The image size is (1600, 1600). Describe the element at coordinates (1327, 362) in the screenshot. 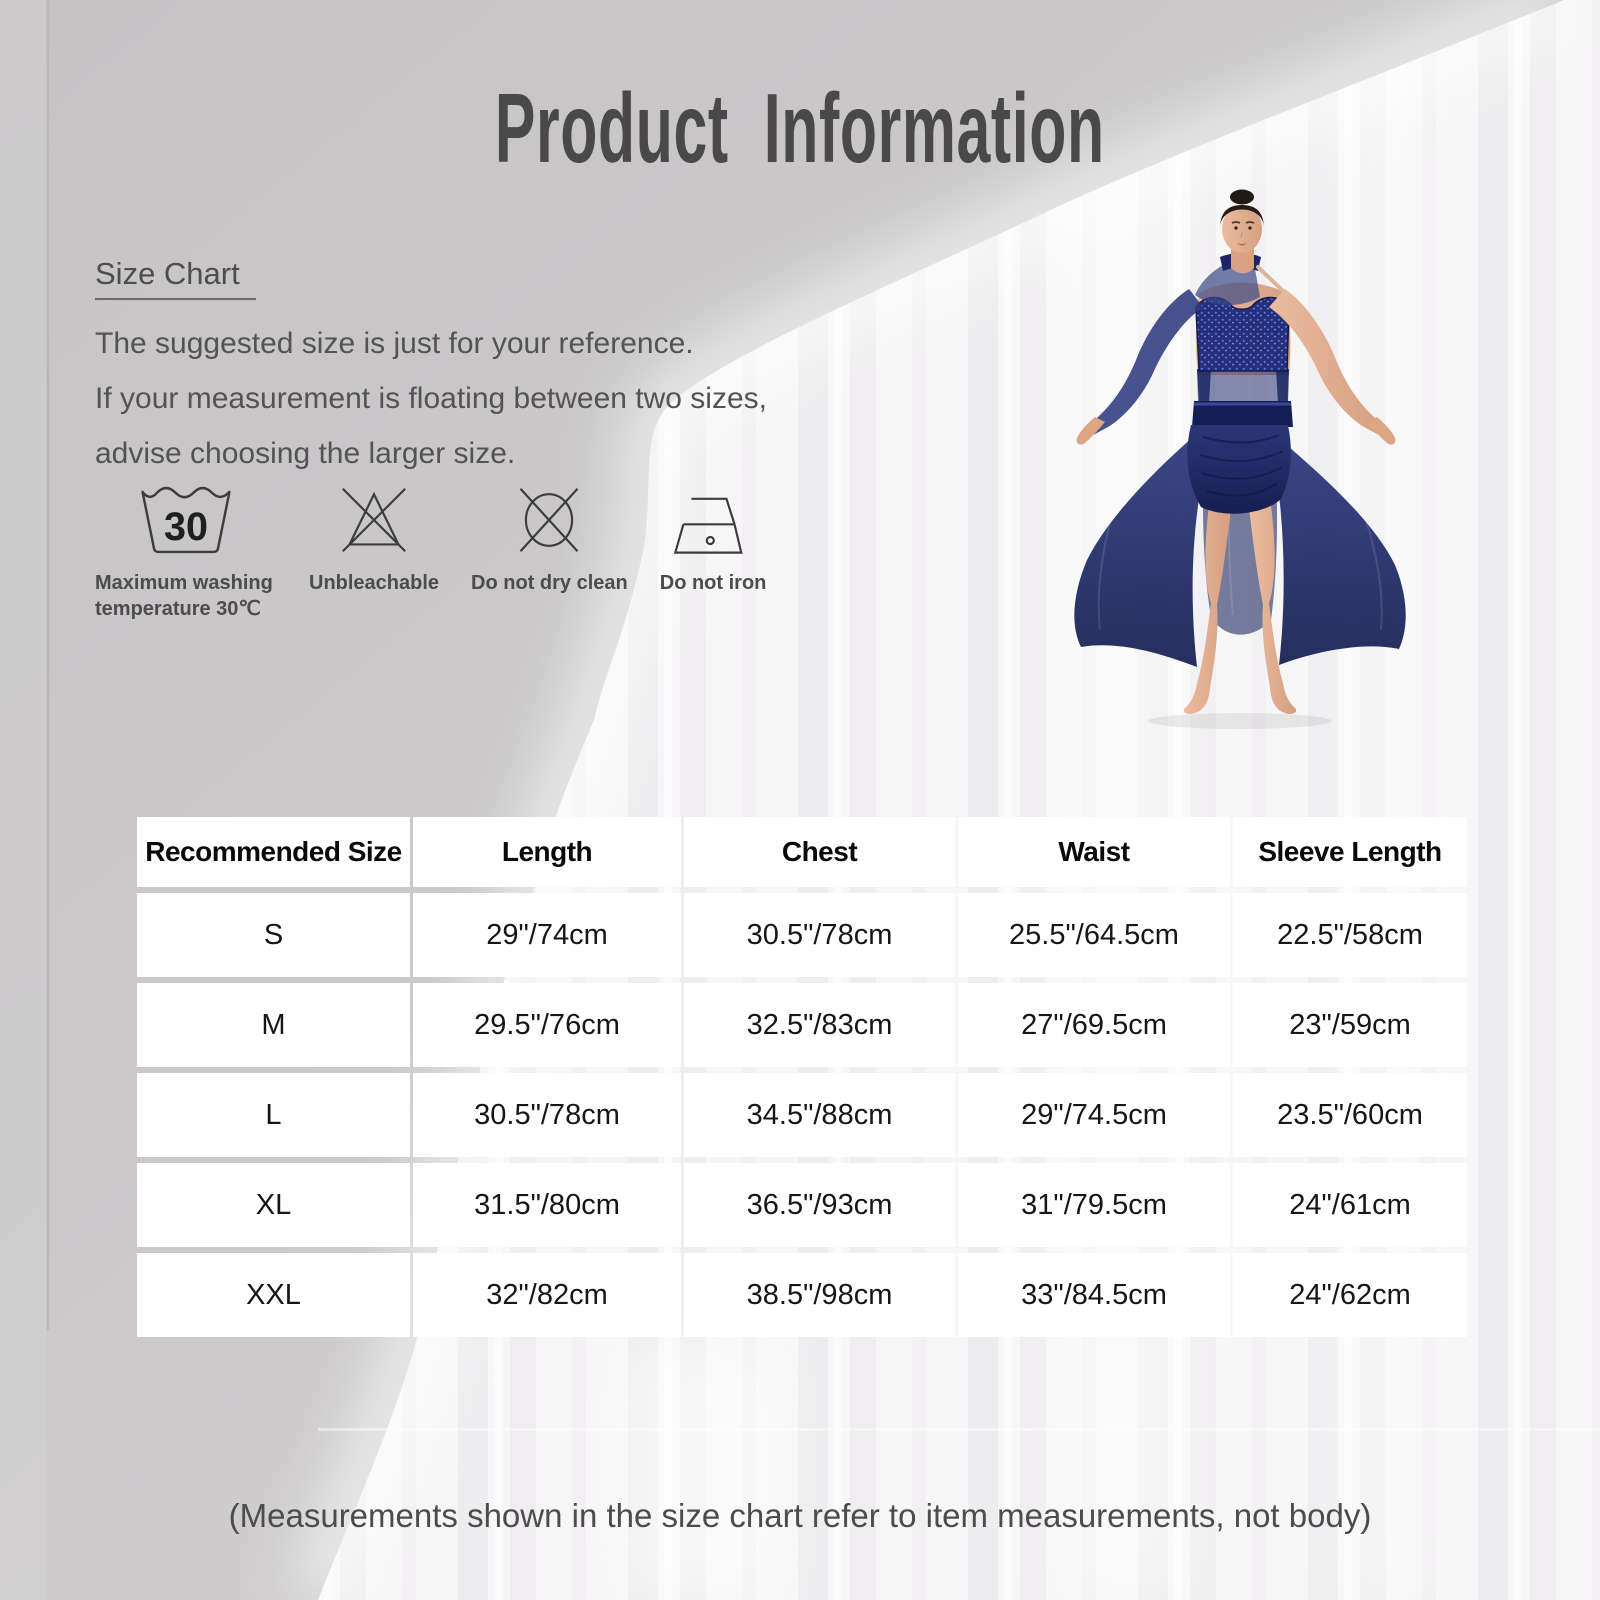

I see `model-right-arm` at that location.